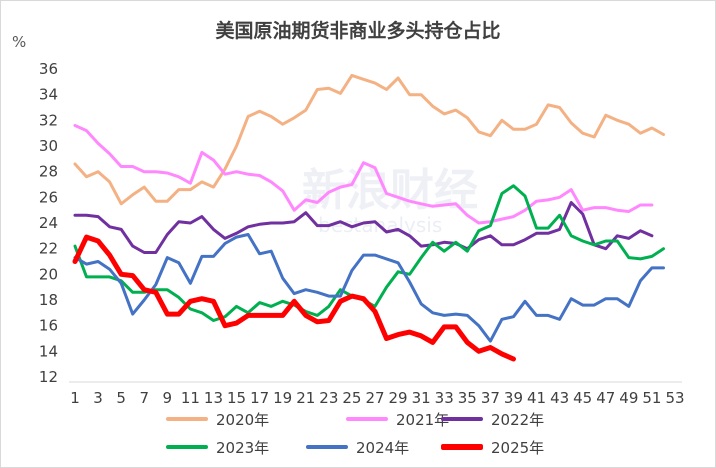  What do you see at coordinates (48, 274) in the screenshot?
I see `y-tick-label: 20` at bounding box center [48, 274].